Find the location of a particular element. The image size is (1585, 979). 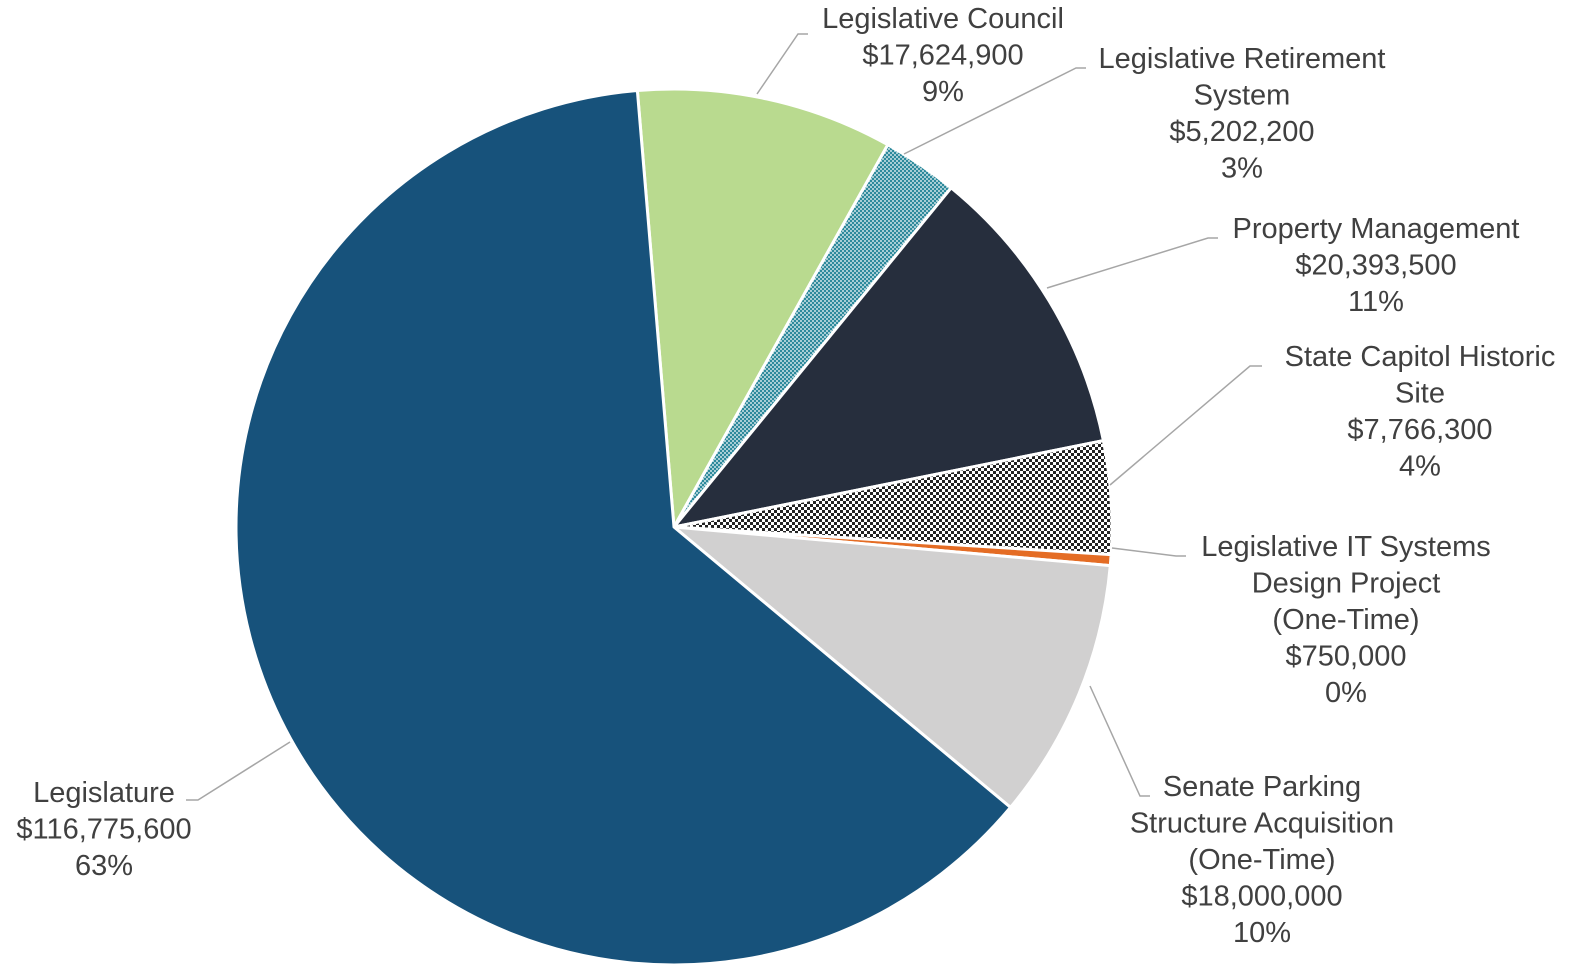

data-label-legislative-retirement-system-amount: $5,202,200 is located at coordinates (1241, 132).